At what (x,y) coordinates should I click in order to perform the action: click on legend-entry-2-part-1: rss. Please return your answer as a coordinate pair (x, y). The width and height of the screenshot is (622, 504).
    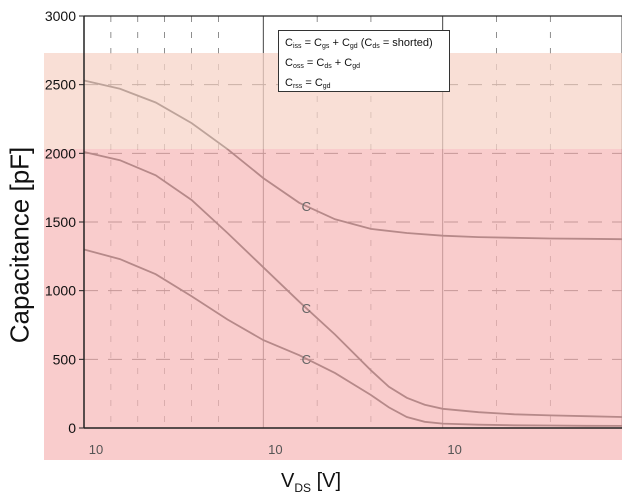
    Looking at the image, I should click on (297, 86).